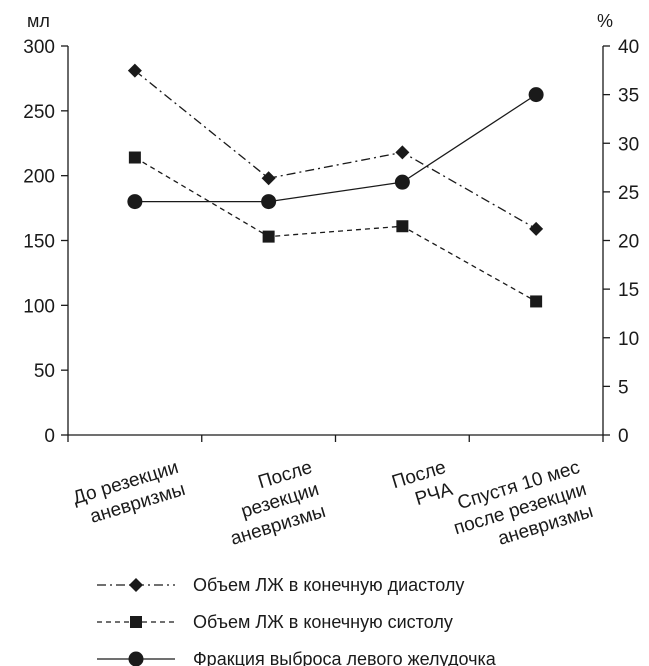  Describe the element at coordinates (623, 436) in the screenshot. I see `y-right-tick-label: 0` at that location.